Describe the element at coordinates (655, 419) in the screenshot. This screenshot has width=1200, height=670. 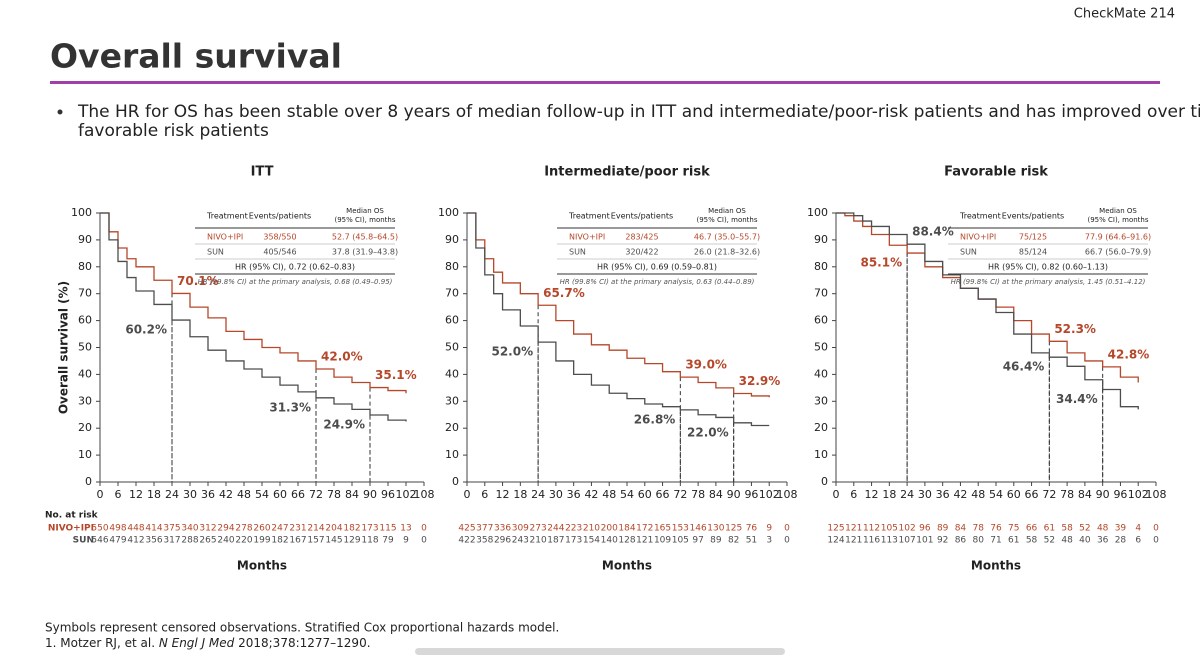
I see `landmark-label: 26.8%` at that location.